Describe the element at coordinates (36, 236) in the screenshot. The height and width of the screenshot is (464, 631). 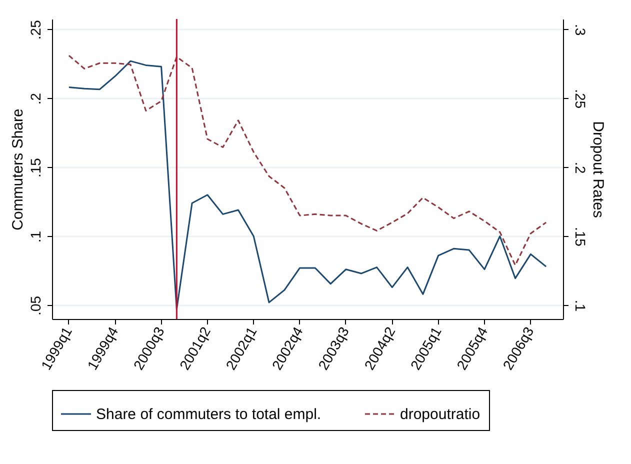
I see `y-tick-label: .1` at that location.